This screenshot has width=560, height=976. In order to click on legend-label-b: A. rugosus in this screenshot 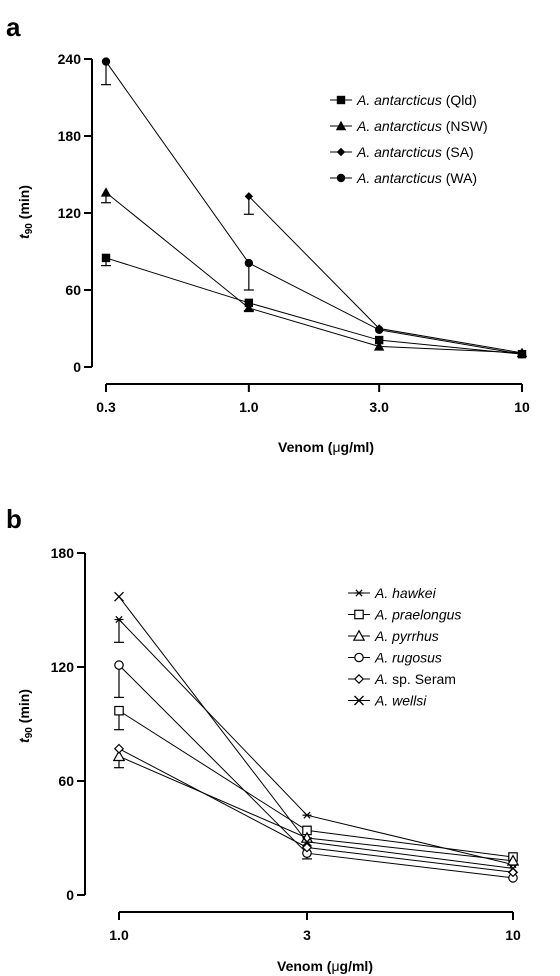, I will do `click(408, 658)`.